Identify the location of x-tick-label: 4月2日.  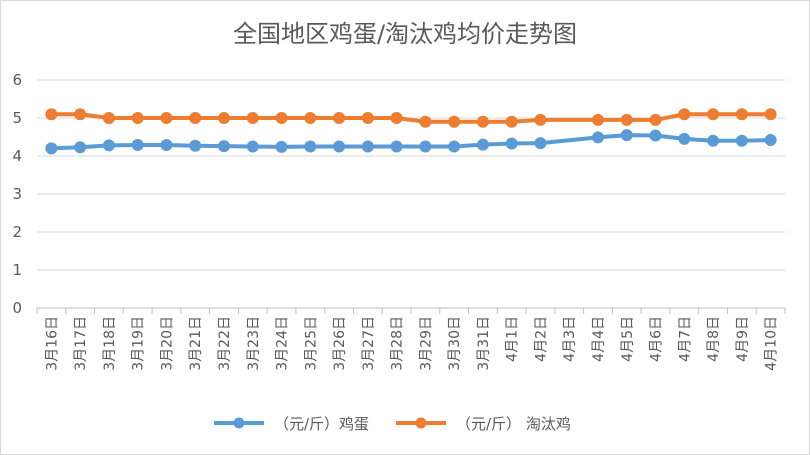
(541, 339).